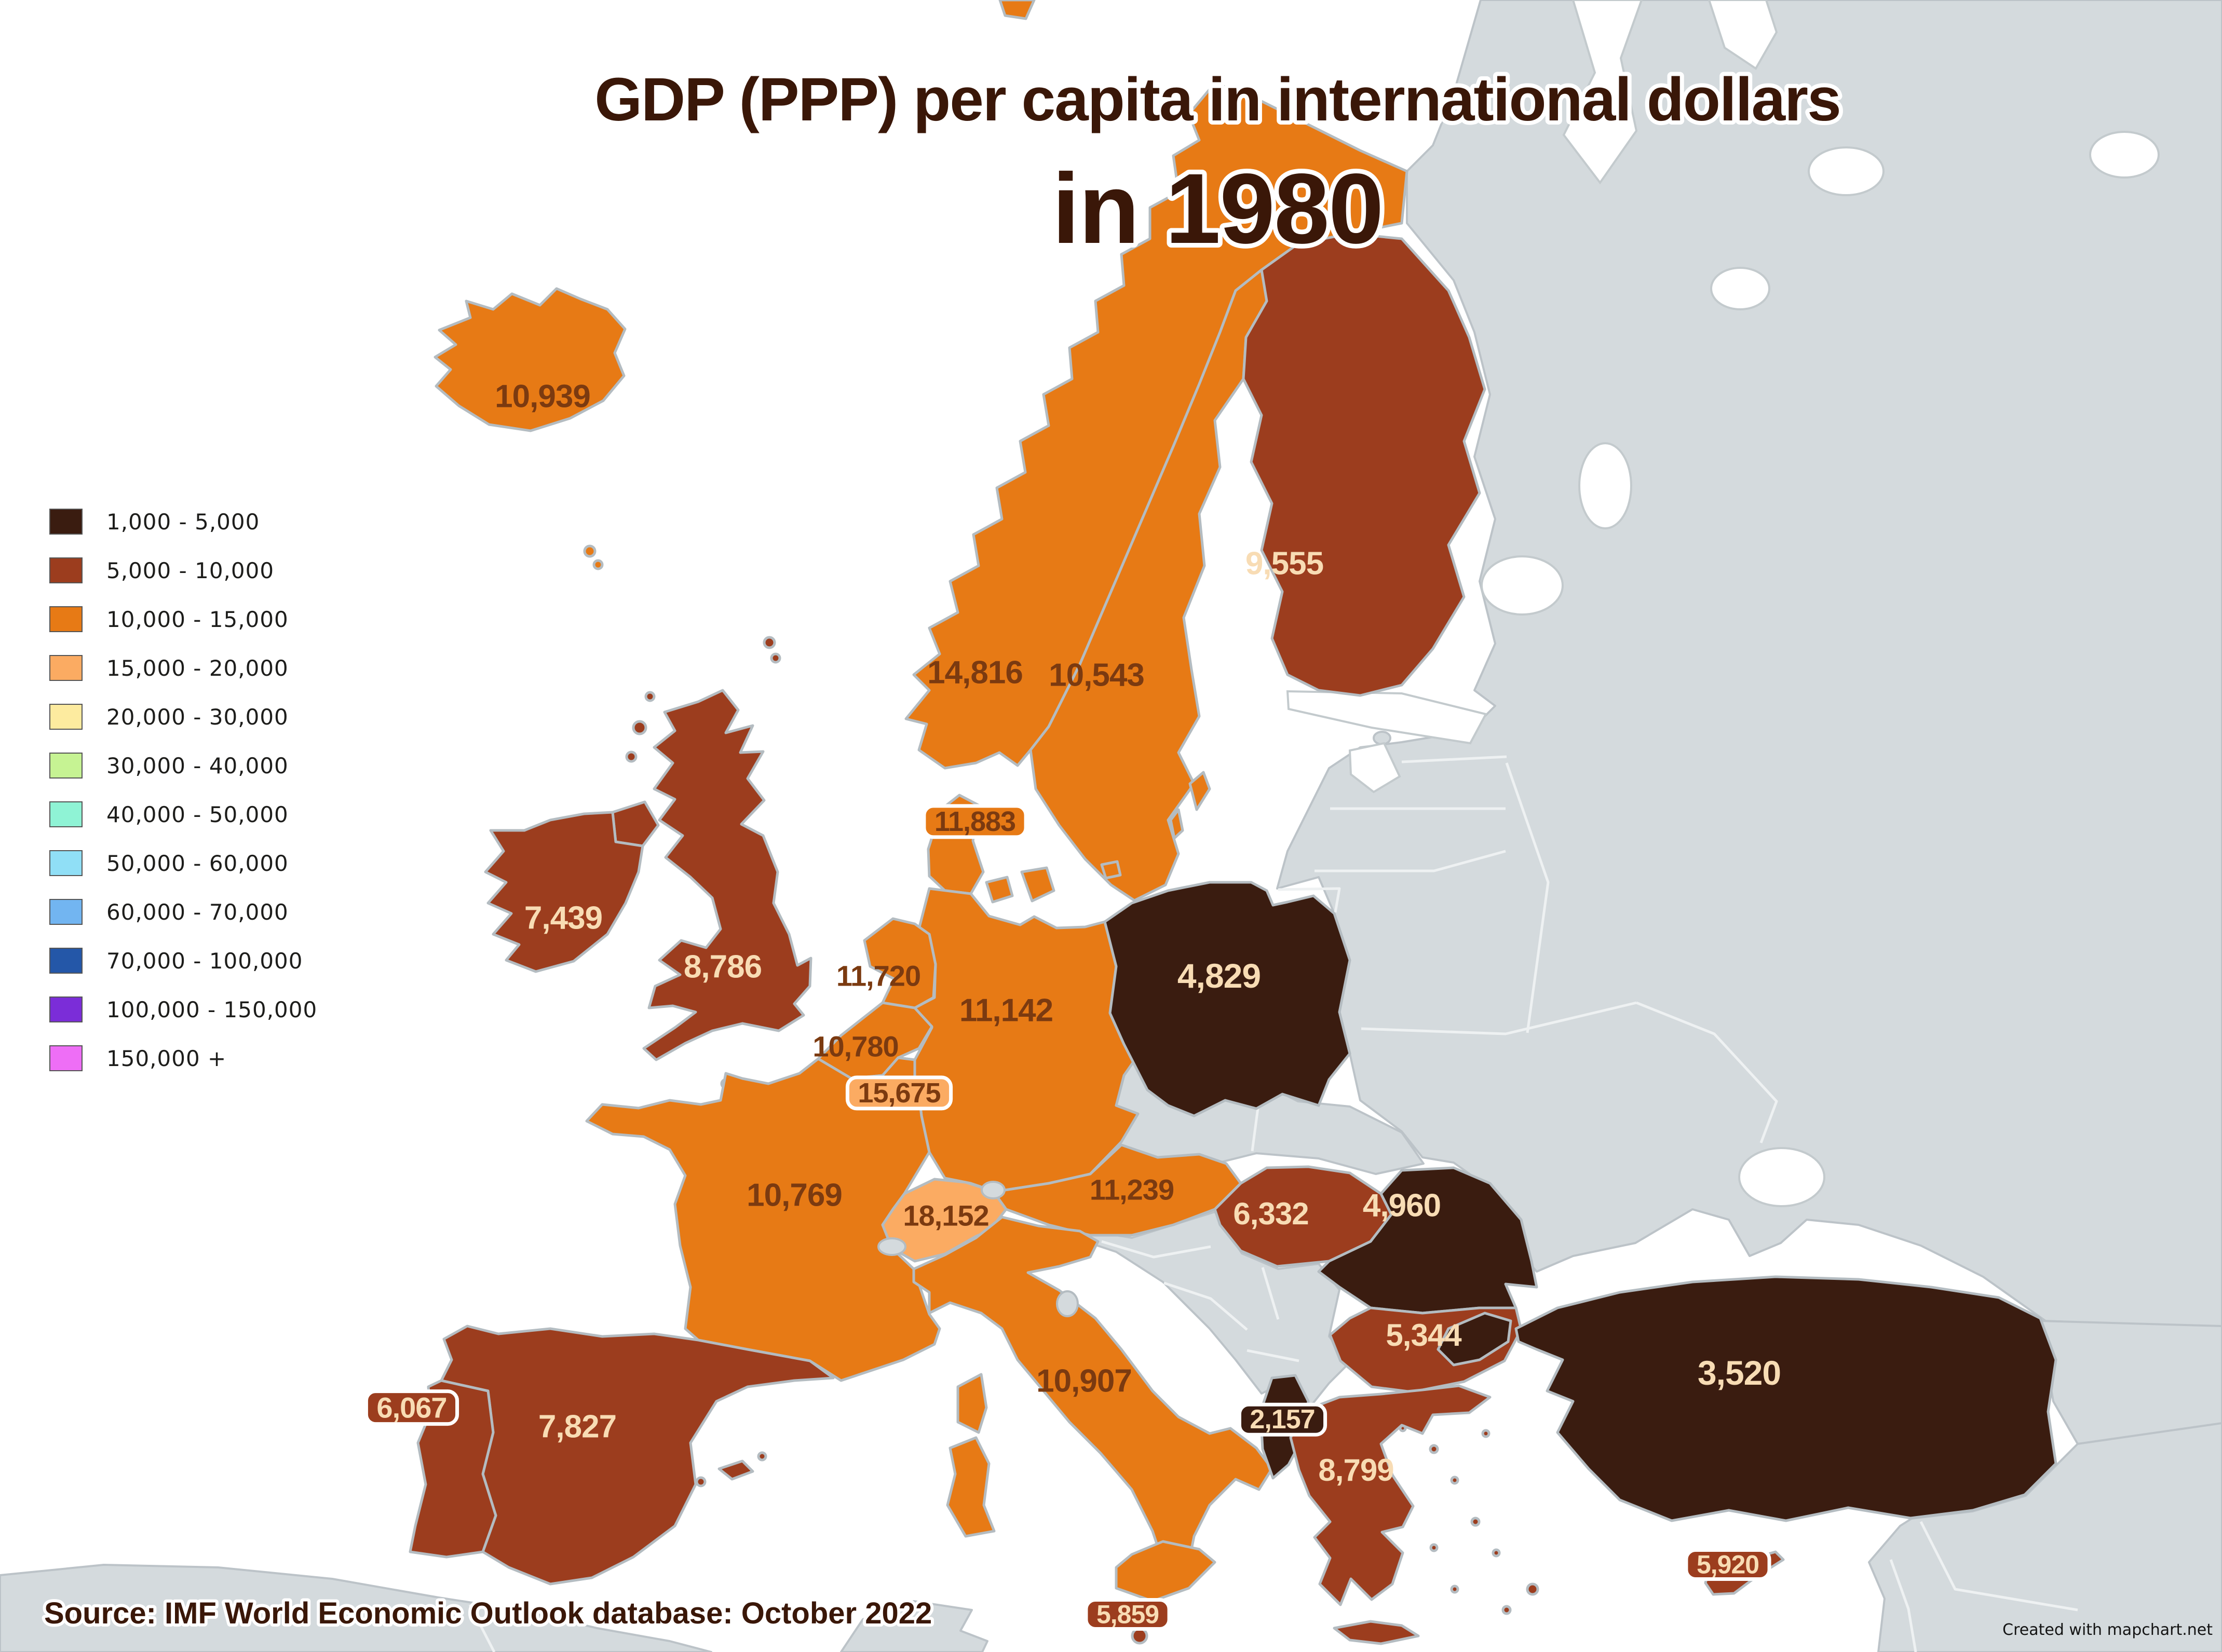 The width and height of the screenshot is (2222, 1652). I want to click on country-shape-ireland, so click(564, 892).